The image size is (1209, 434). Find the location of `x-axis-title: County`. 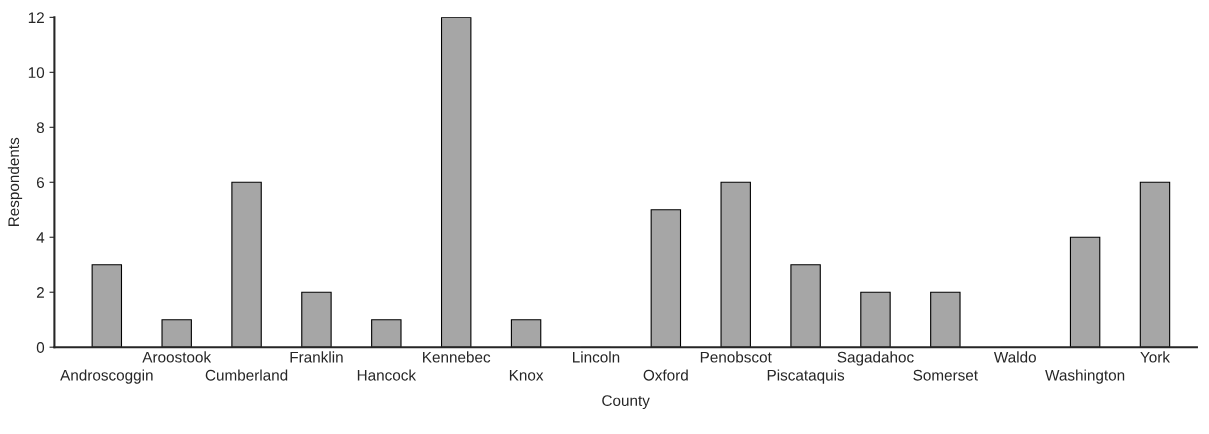

x-axis-title: County is located at coordinates (626, 402).